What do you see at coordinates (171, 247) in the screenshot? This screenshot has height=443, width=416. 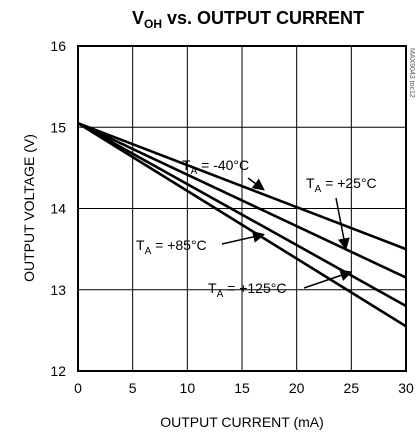 I see `series-label-text: TA = +85°C` at bounding box center [171, 247].